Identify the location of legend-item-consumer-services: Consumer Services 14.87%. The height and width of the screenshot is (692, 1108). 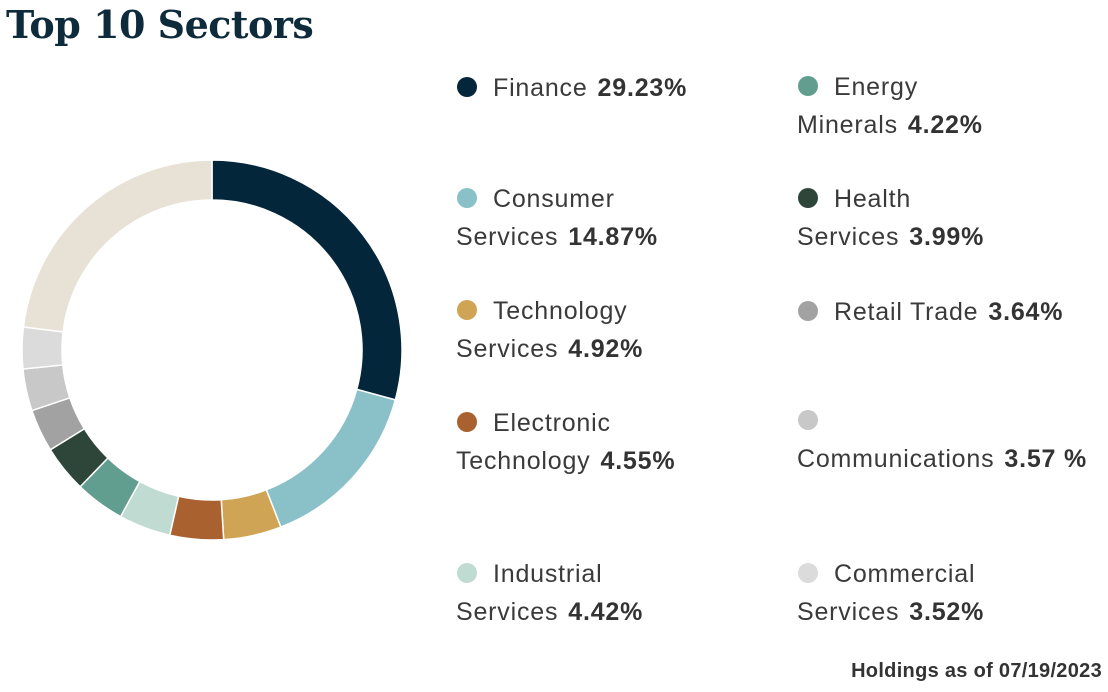
(586, 218).